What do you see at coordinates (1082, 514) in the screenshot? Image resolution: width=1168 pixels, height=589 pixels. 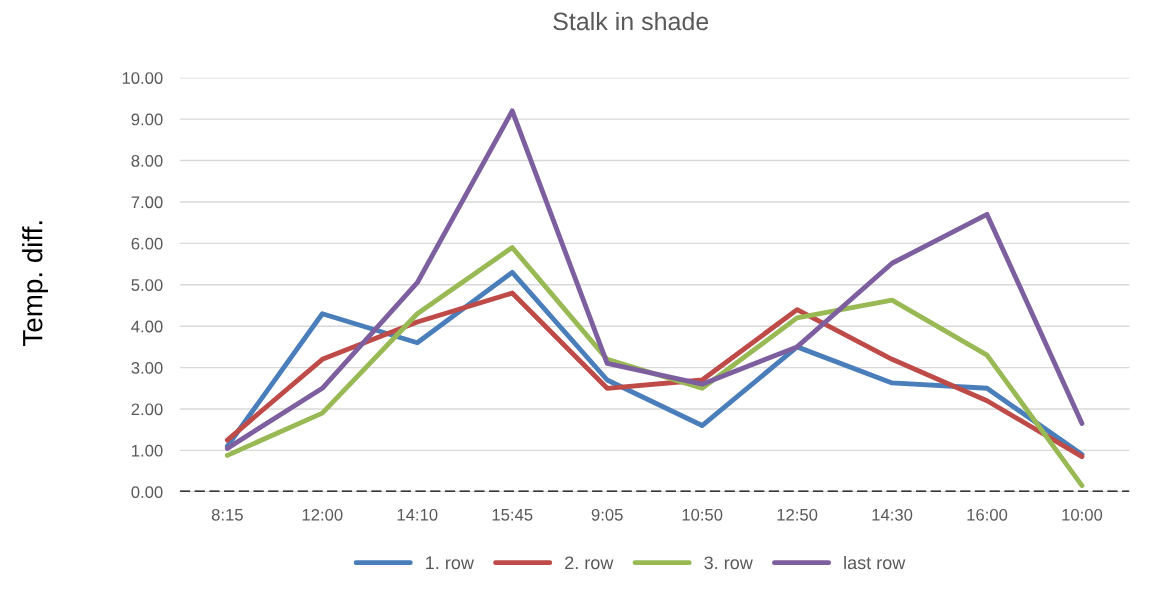 I see `x-tick-label: 10:00` at bounding box center [1082, 514].